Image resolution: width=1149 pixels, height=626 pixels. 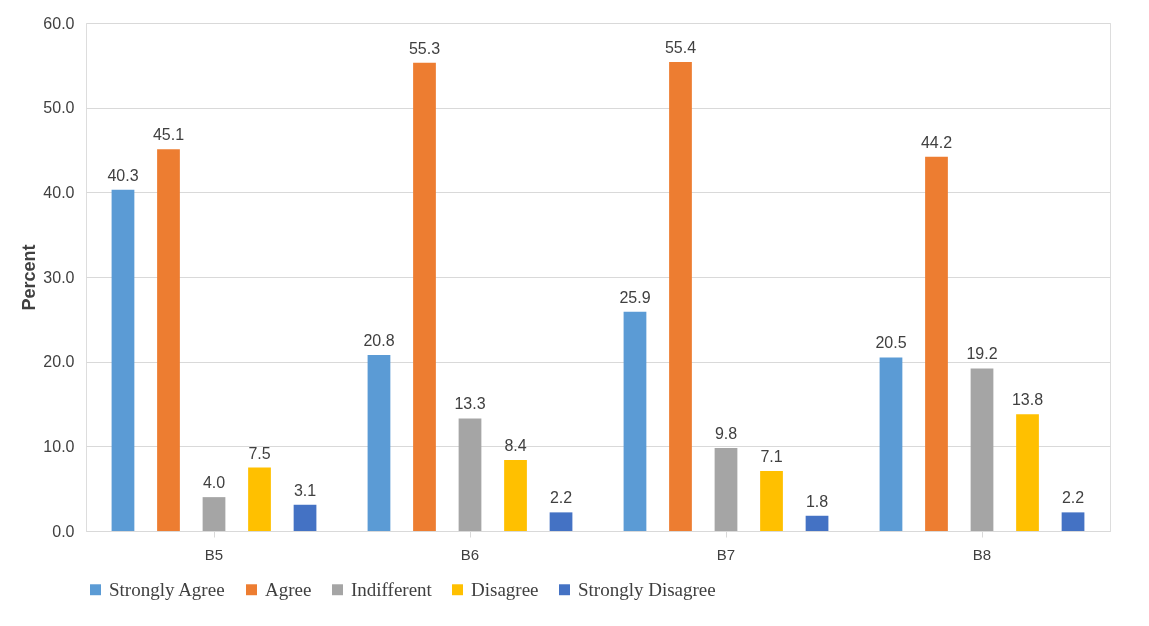 What do you see at coordinates (29, 277) in the screenshot?
I see `y-axis-title: Percent` at bounding box center [29, 277].